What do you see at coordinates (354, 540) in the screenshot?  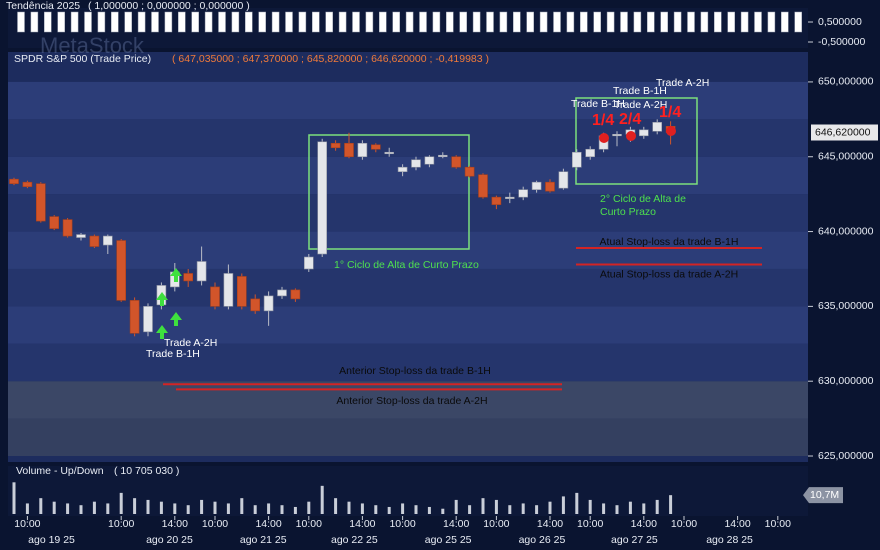 I see `date-label: ago 22 25` at bounding box center [354, 540].